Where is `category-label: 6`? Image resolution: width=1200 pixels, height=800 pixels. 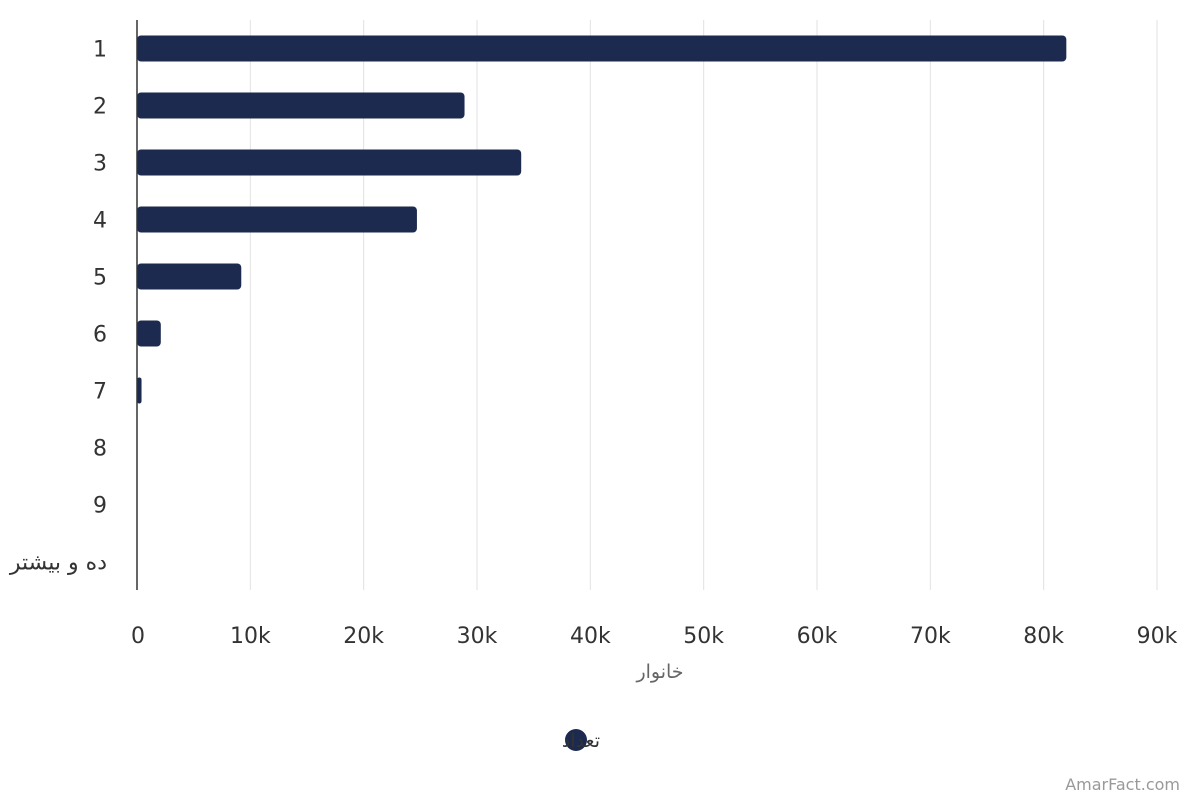
category-label: 6 is located at coordinates (100, 335).